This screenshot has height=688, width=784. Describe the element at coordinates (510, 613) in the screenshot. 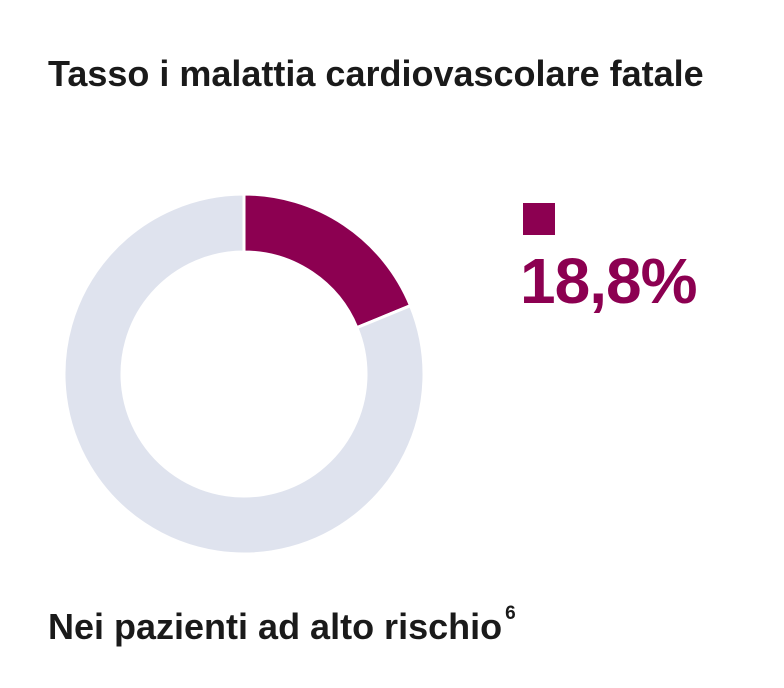

I see `footnote-ref: 6` at that location.